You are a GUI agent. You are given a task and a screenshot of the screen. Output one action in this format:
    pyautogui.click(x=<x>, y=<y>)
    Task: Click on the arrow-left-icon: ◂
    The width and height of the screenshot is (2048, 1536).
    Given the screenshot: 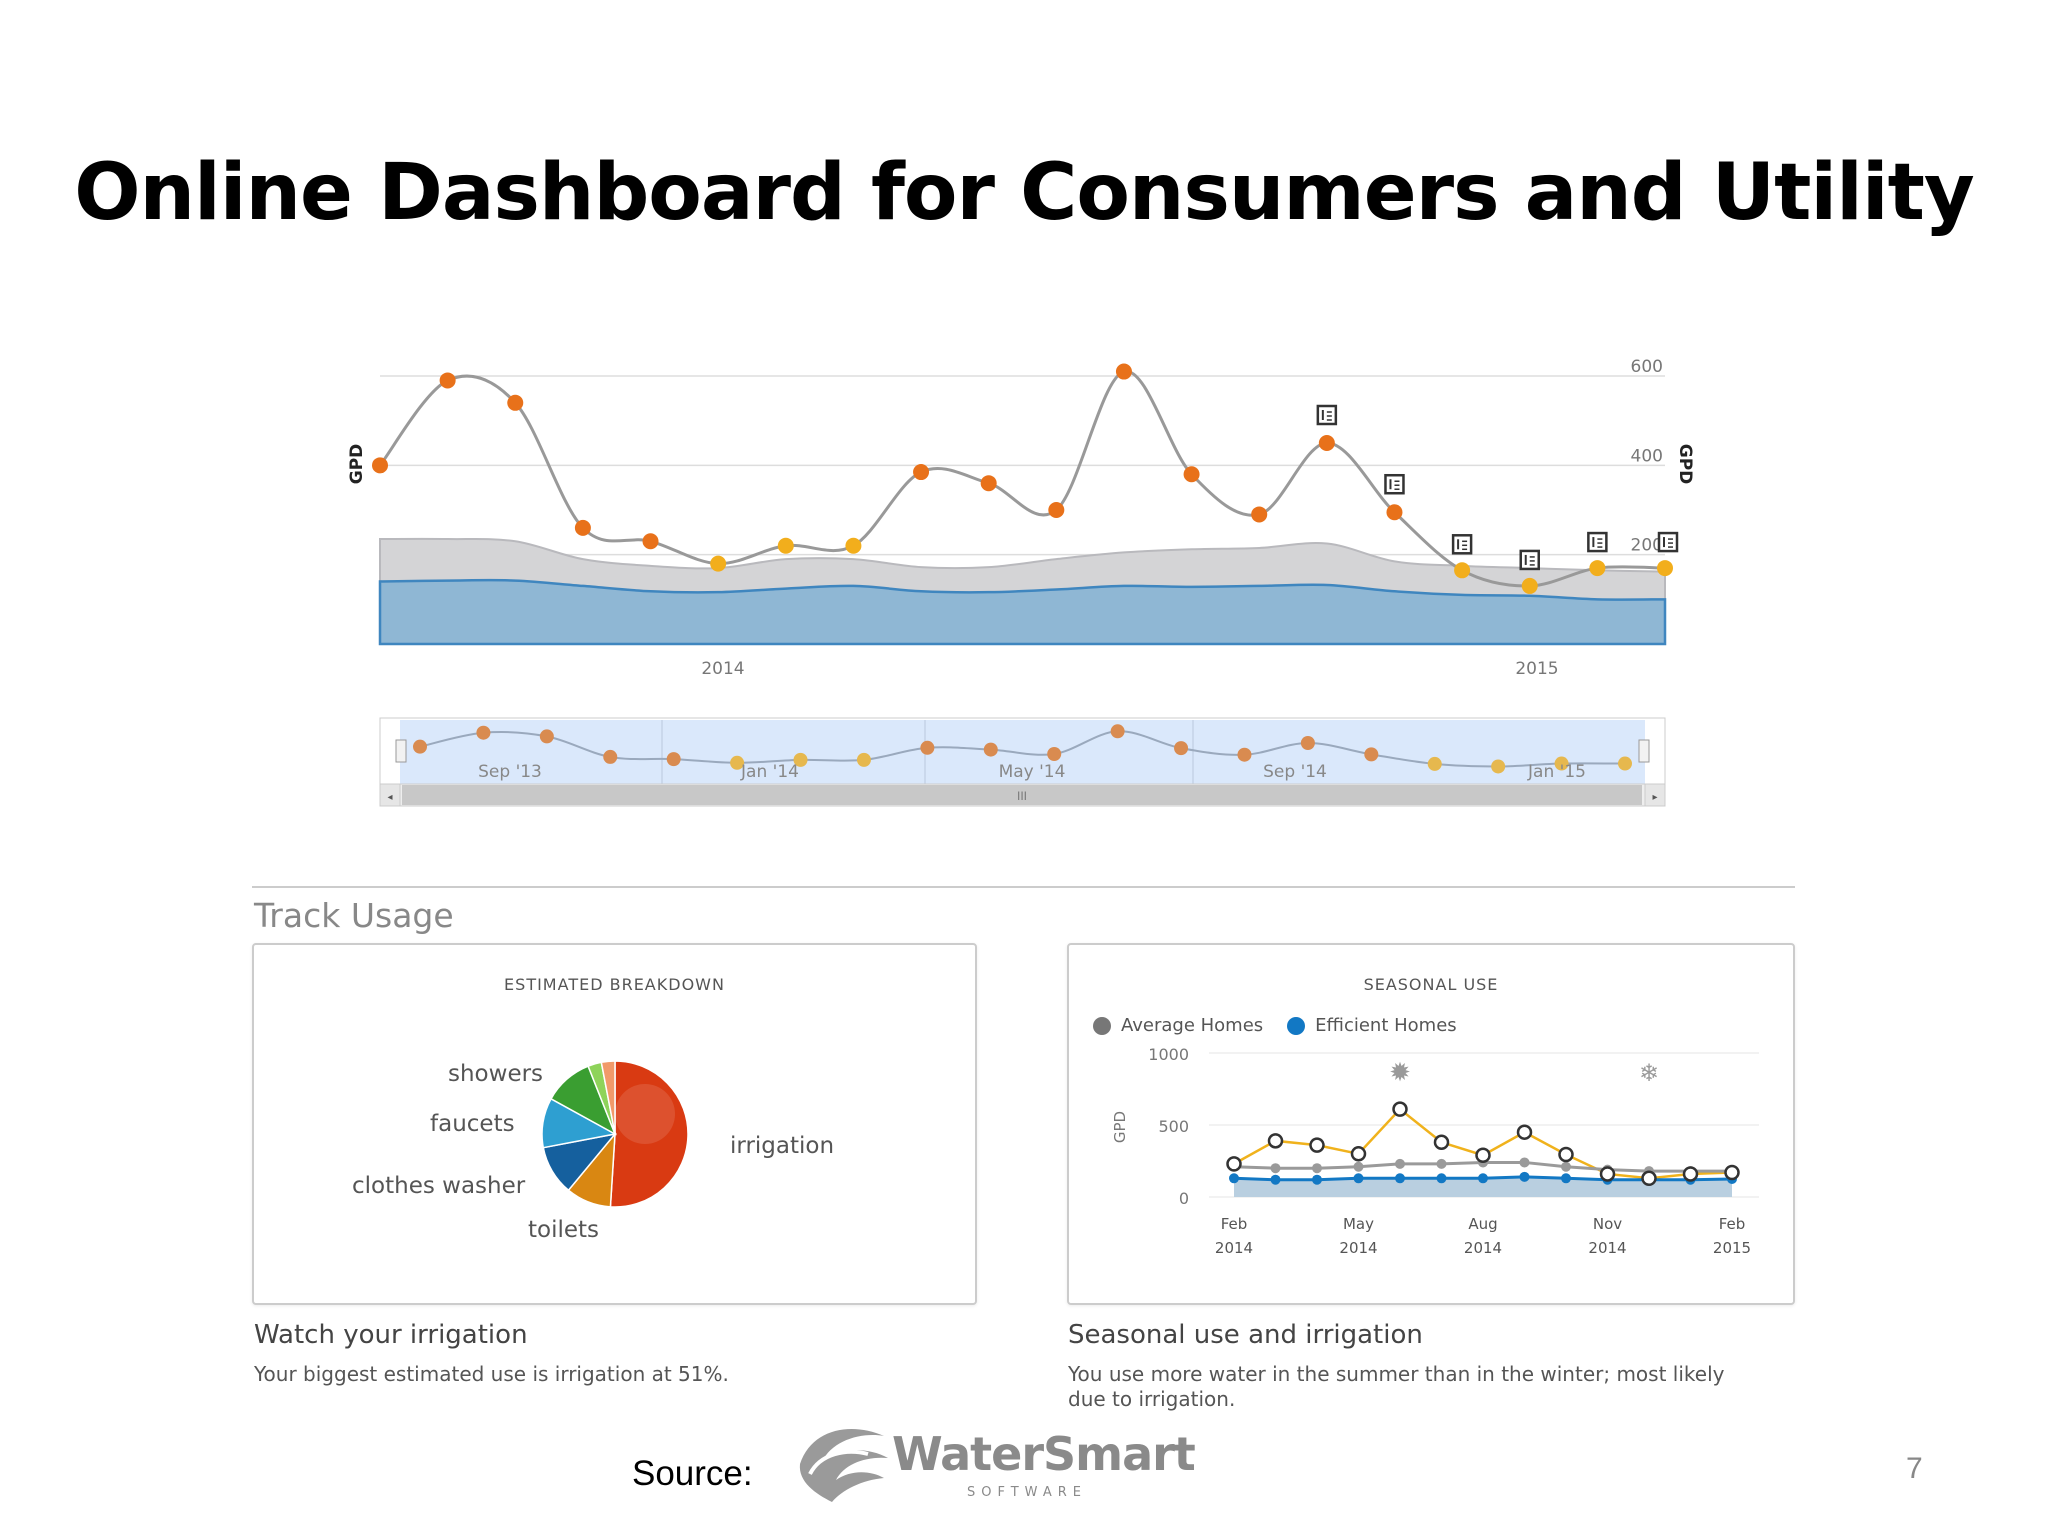 What is the action you would take?
    pyautogui.click(x=389, y=797)
    